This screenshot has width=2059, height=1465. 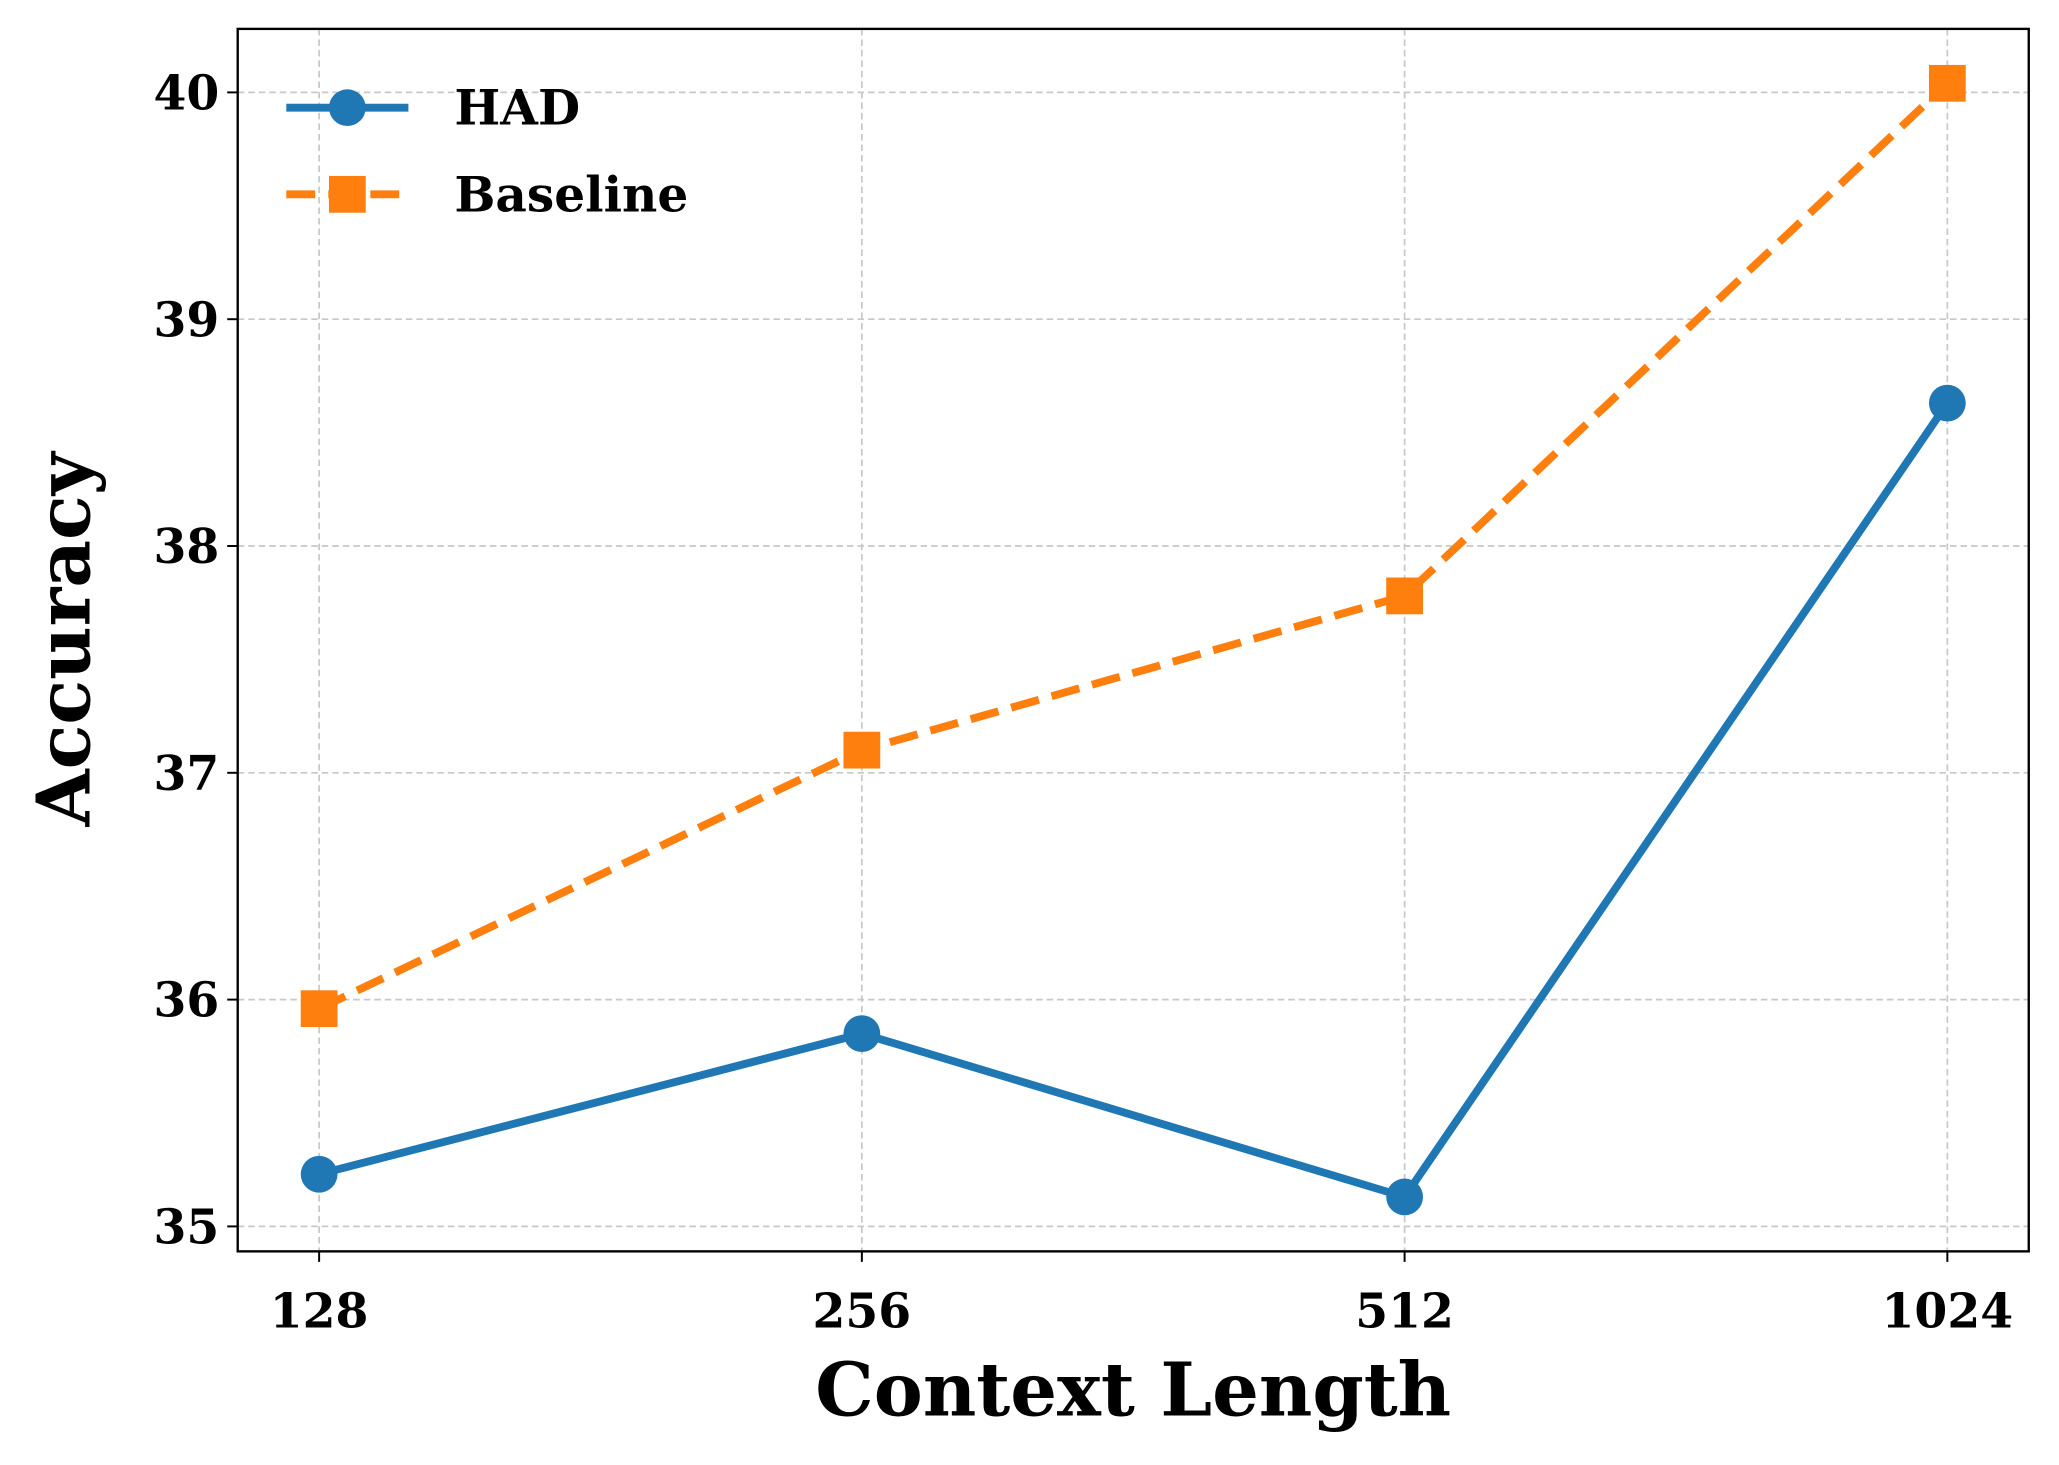 I want to click on x-tick-label: 256, so click(x=862, y=1312).